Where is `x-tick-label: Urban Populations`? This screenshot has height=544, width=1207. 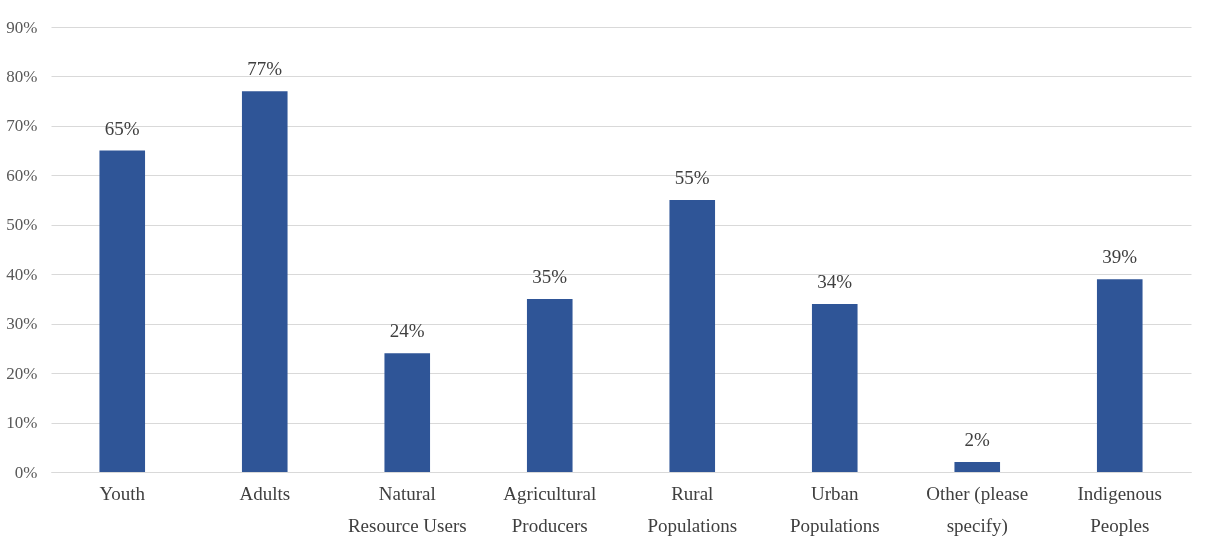
x-tick-label: Urban Populations is located at coordinates (834, 509).